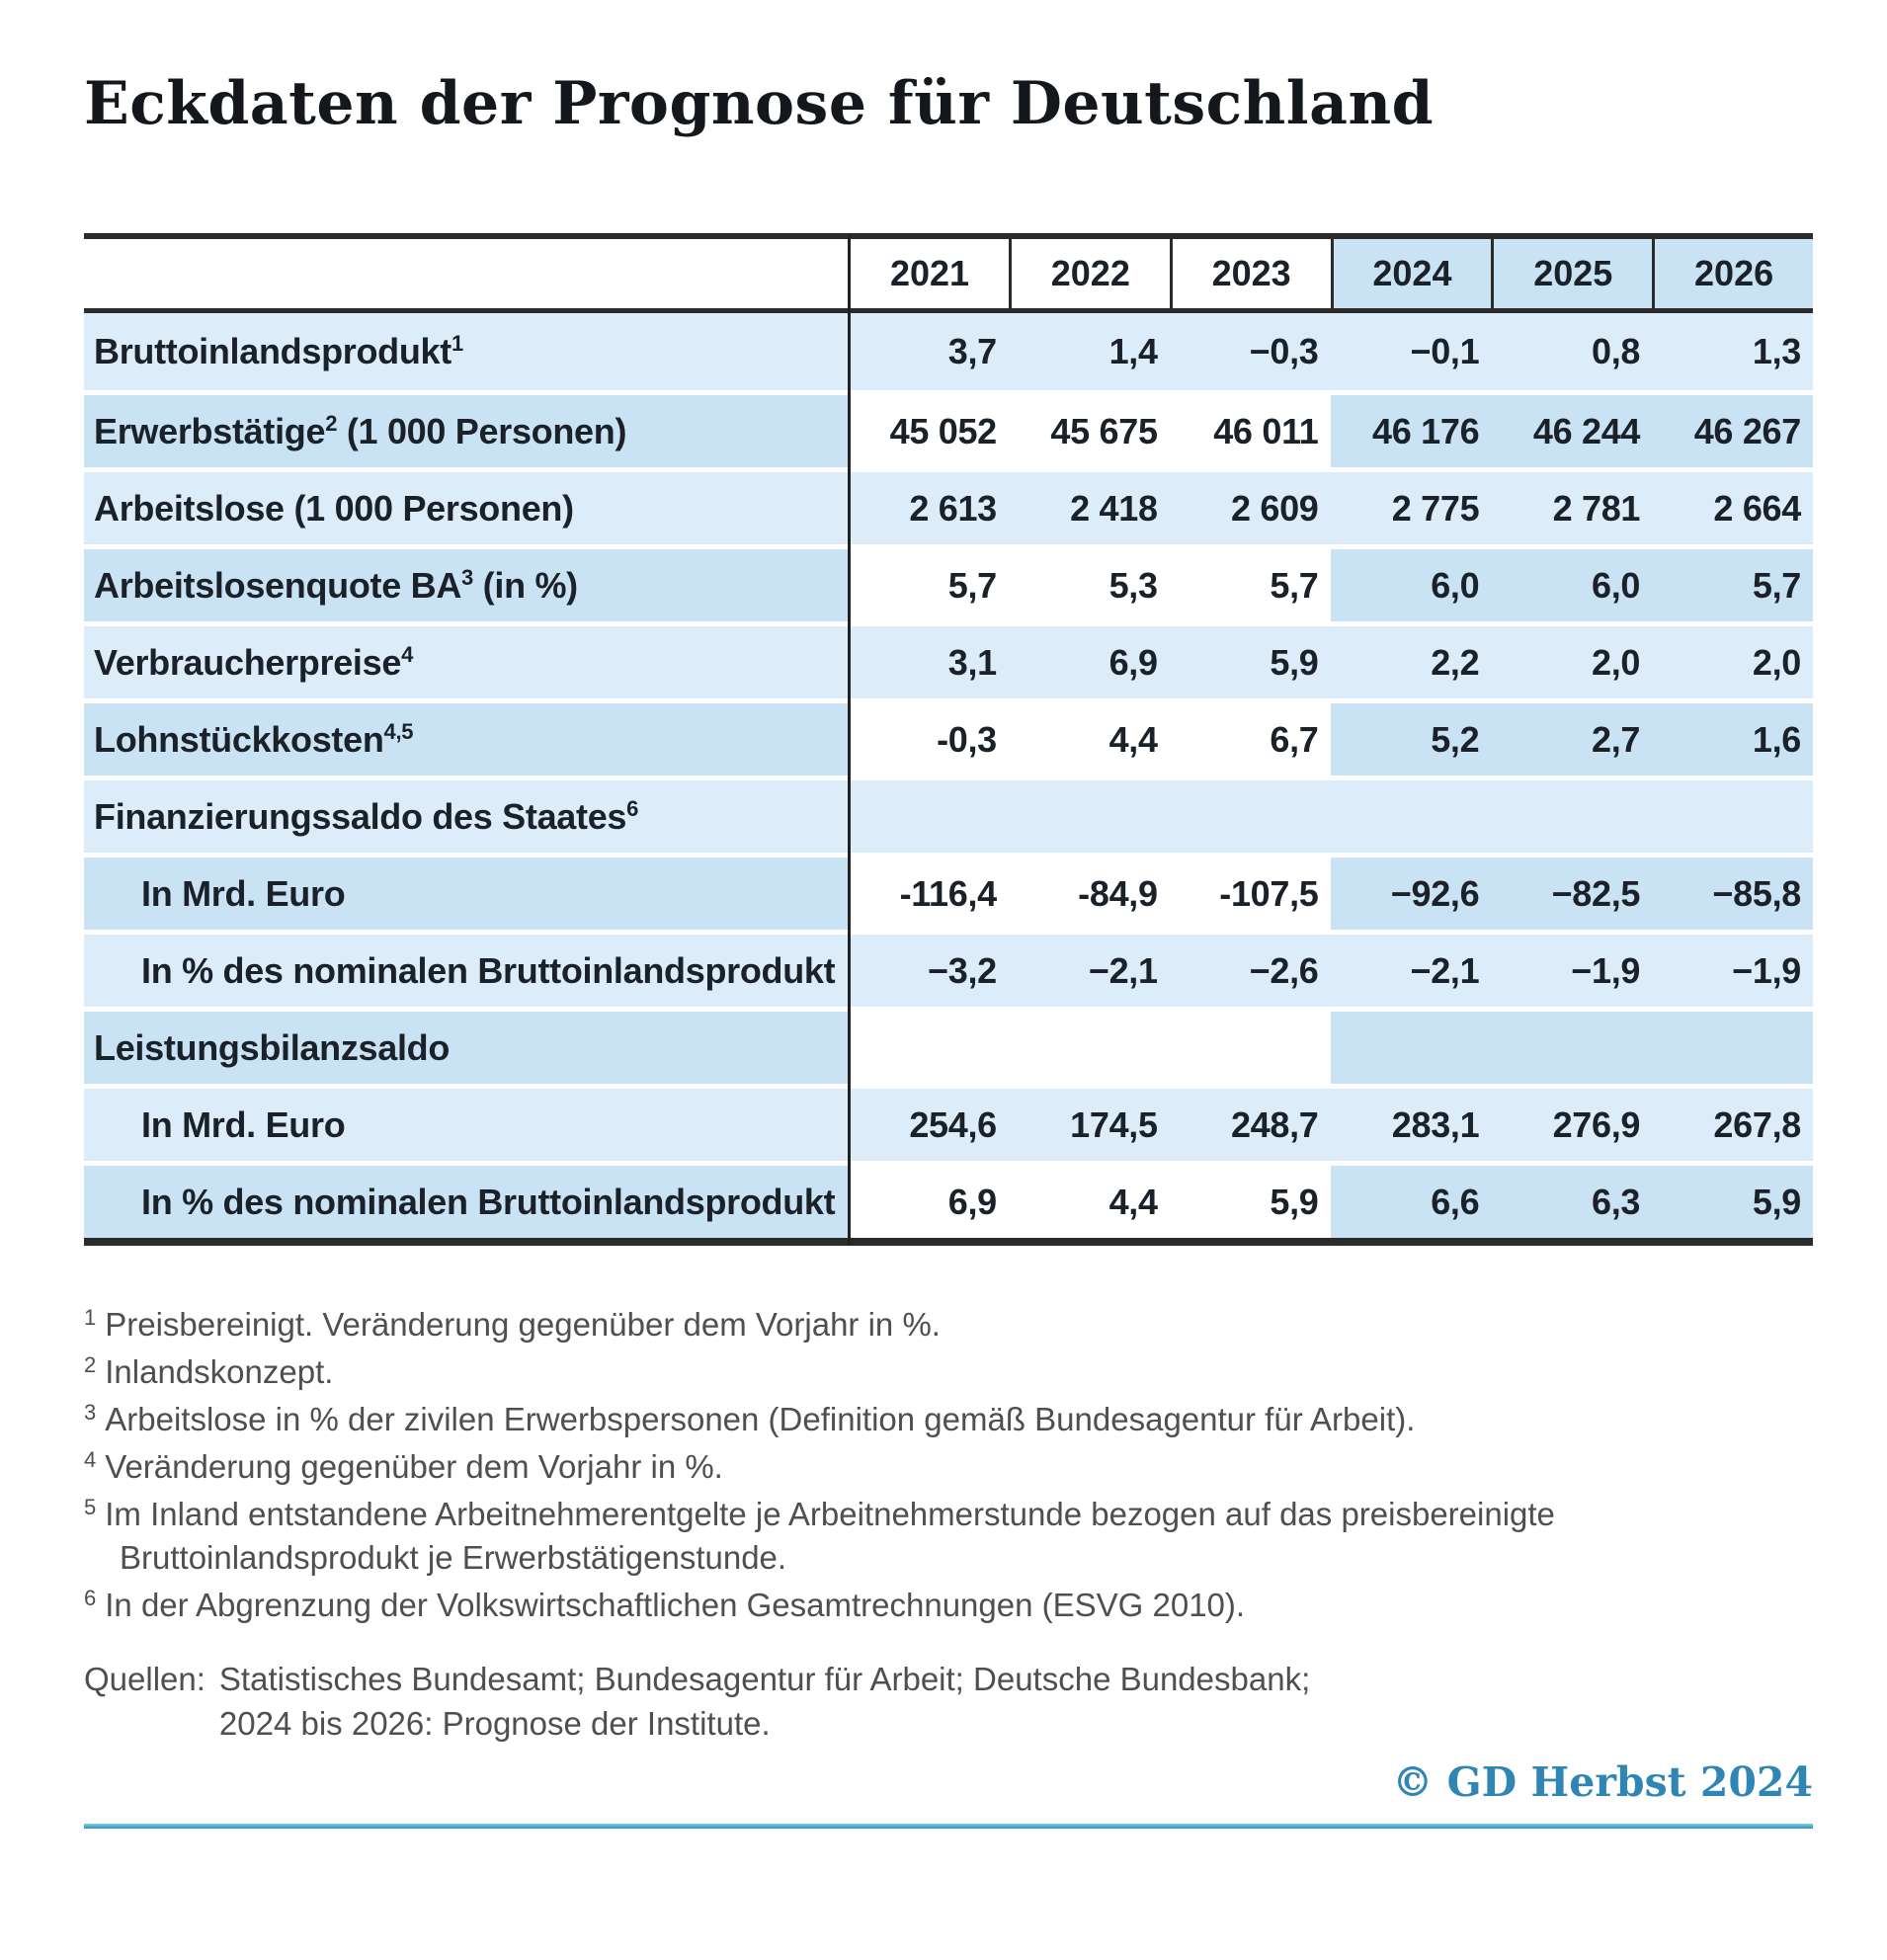  What do you see at coordinates (948, 1826) in the screenshot?
I see `bottom-rule` at bounding box center [948, 1826].